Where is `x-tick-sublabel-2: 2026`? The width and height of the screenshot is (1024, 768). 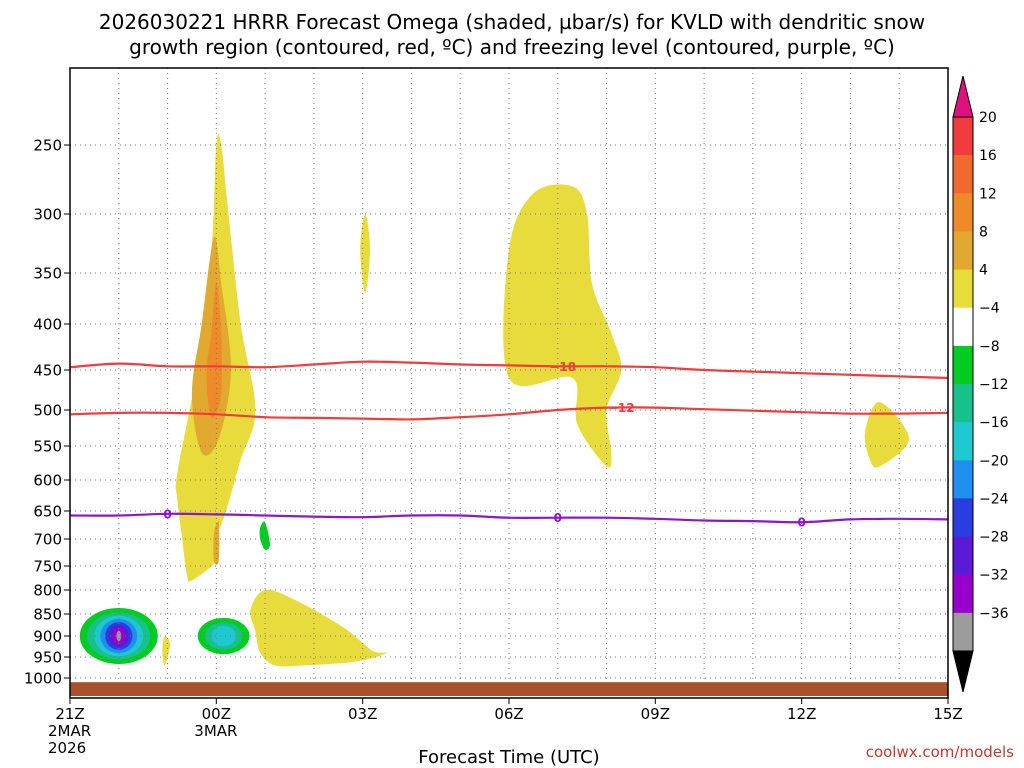
x-tick-sublabel-2: 2026 is located at coordinates (67, 748).